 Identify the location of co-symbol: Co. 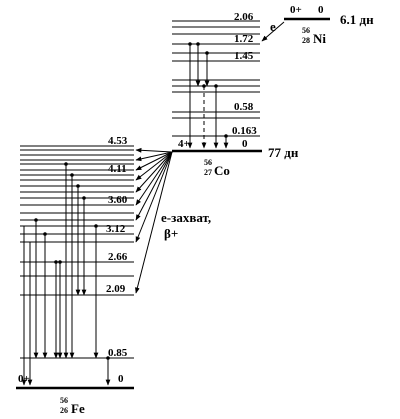
(222, 170).